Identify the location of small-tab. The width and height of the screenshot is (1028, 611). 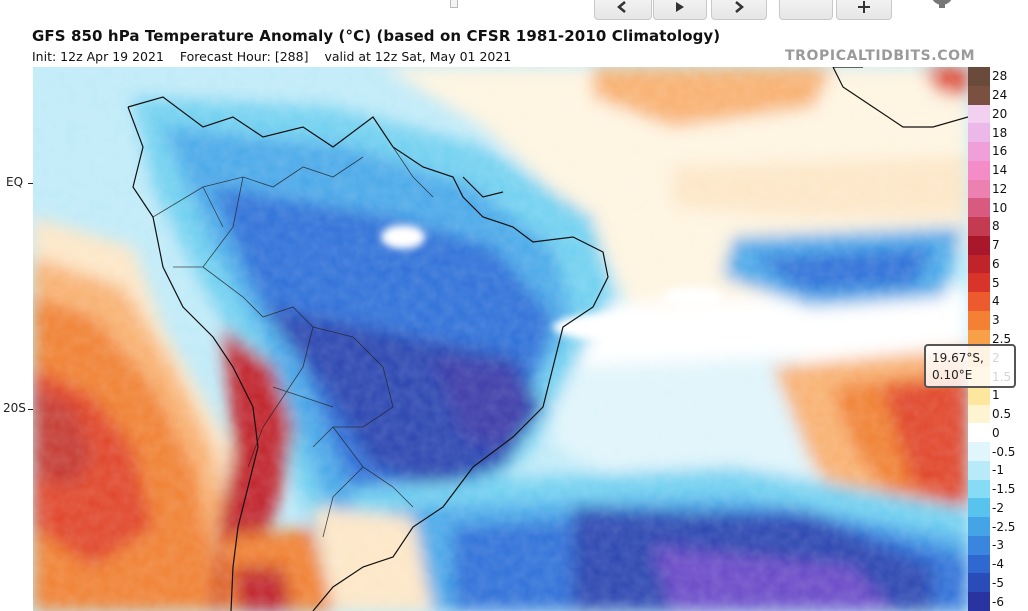
(454, 4).